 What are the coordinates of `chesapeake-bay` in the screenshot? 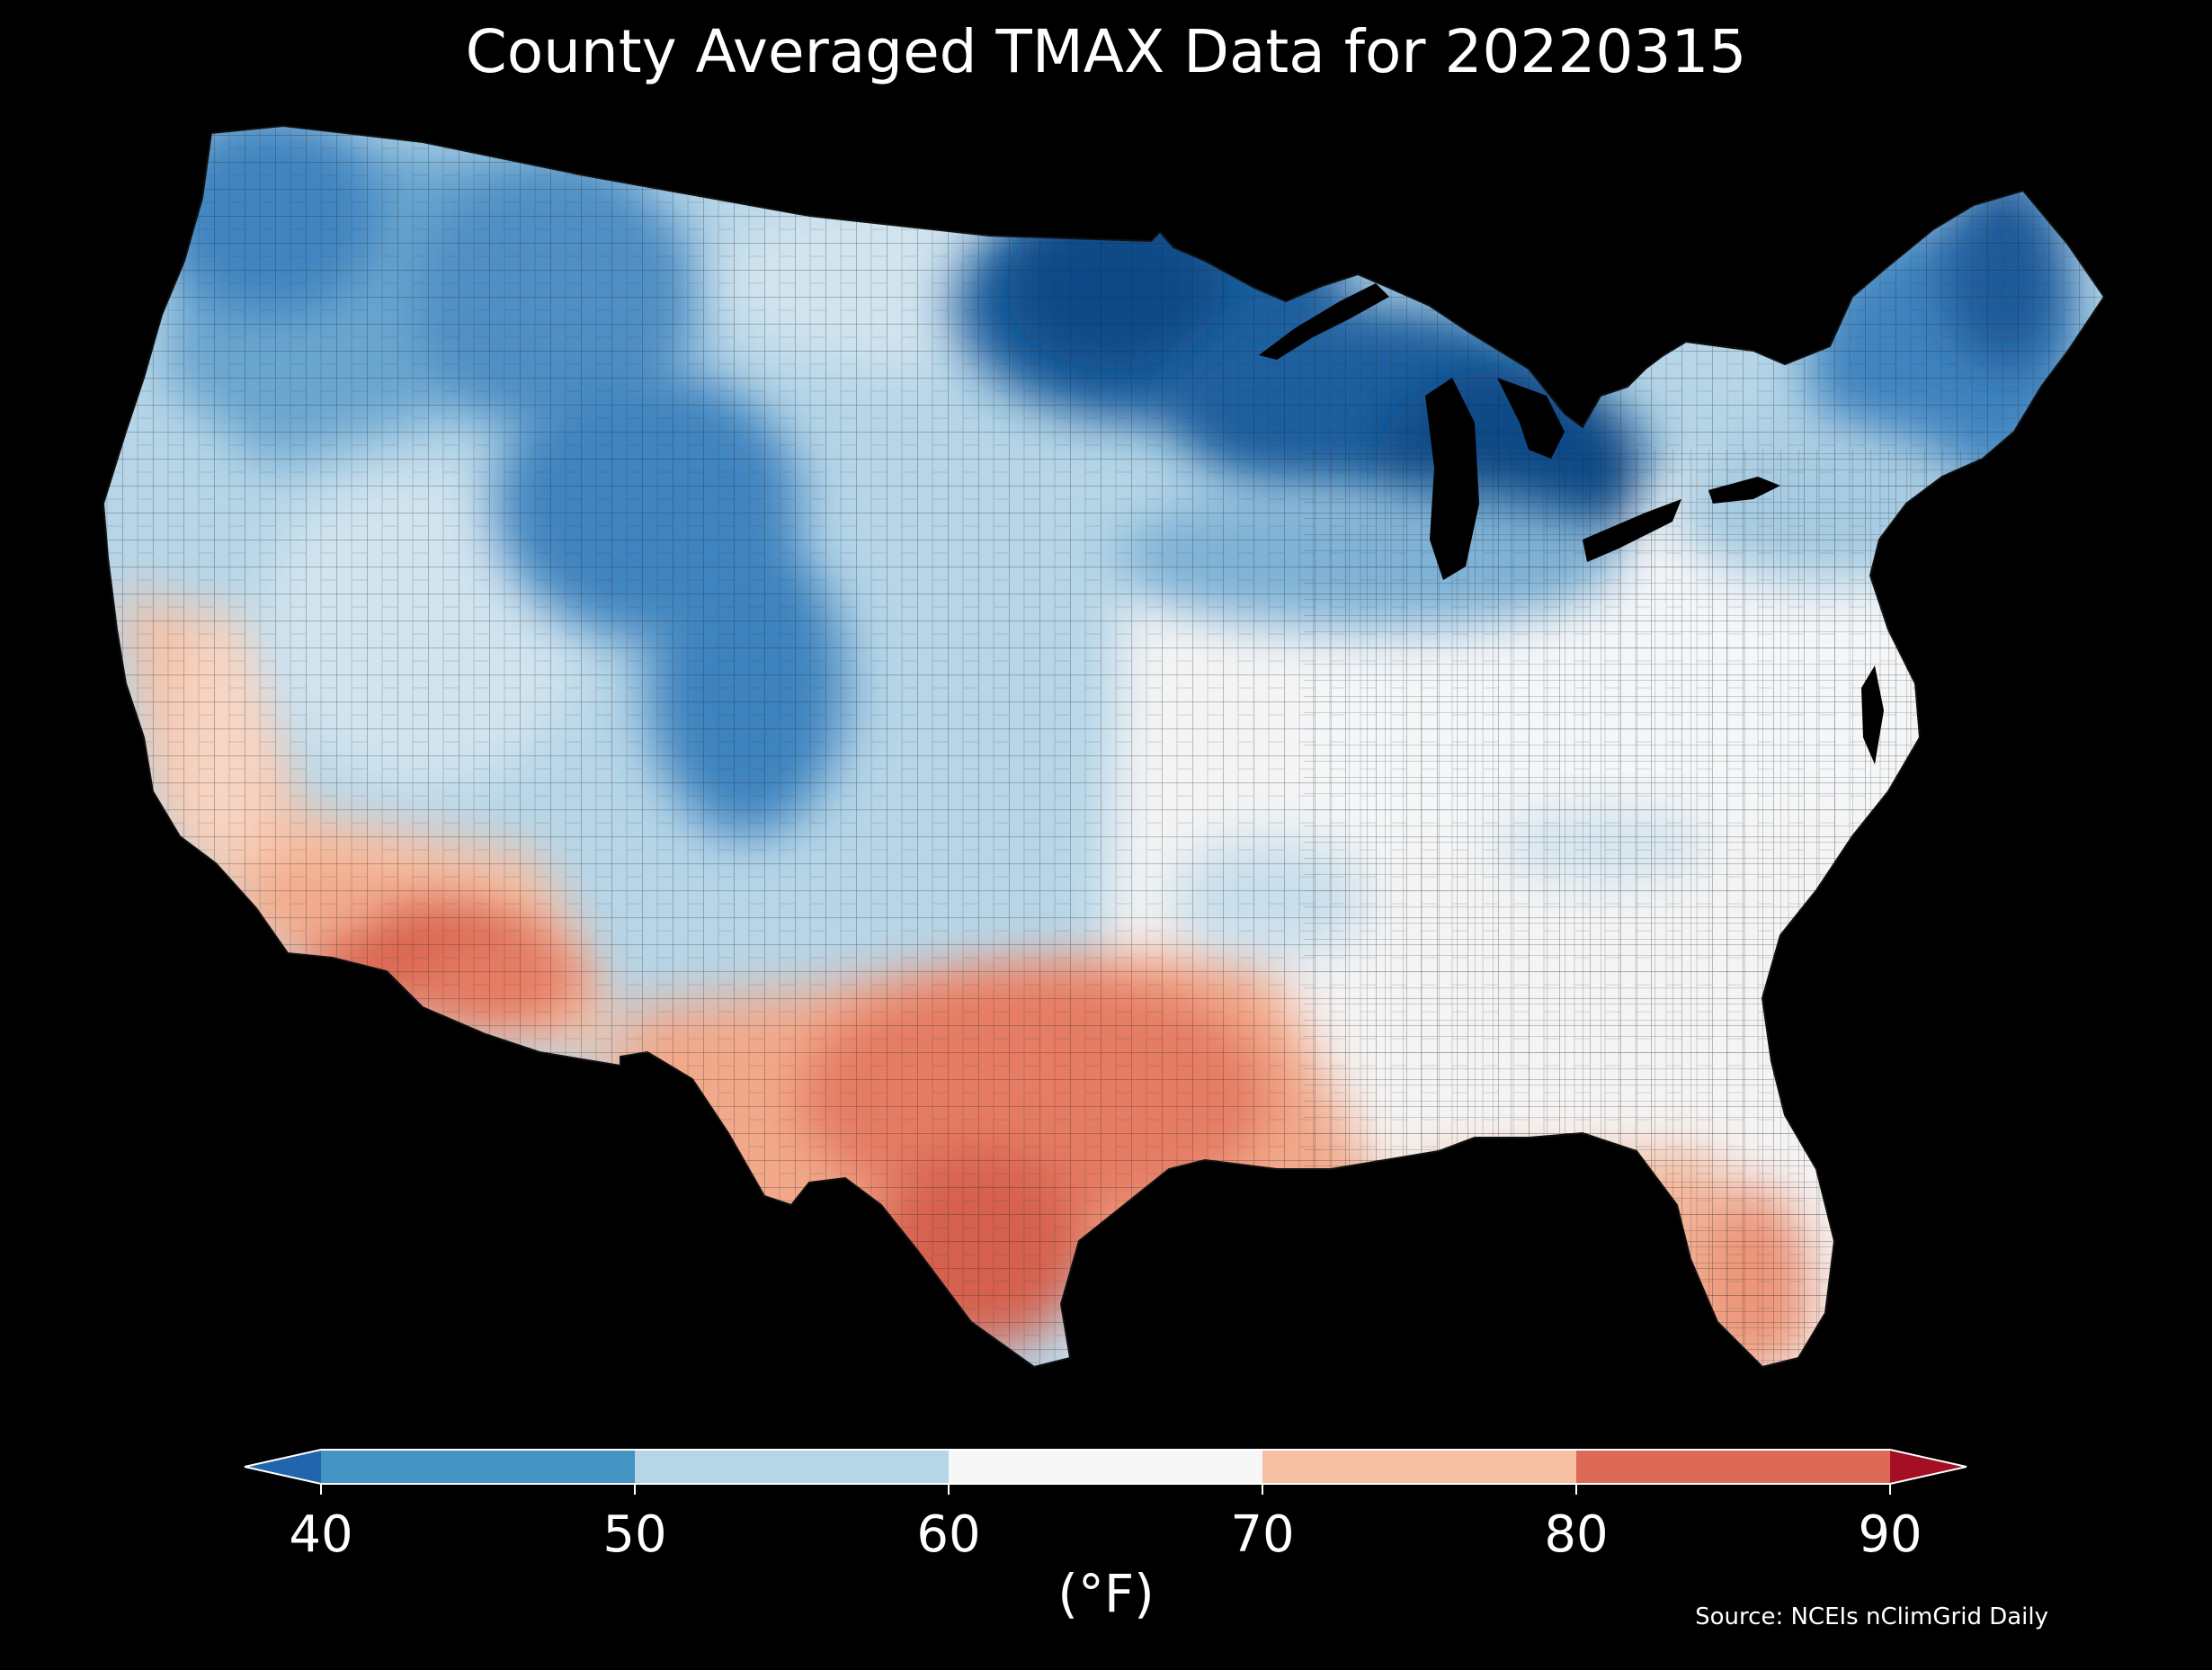 It's located at (1872, 714).